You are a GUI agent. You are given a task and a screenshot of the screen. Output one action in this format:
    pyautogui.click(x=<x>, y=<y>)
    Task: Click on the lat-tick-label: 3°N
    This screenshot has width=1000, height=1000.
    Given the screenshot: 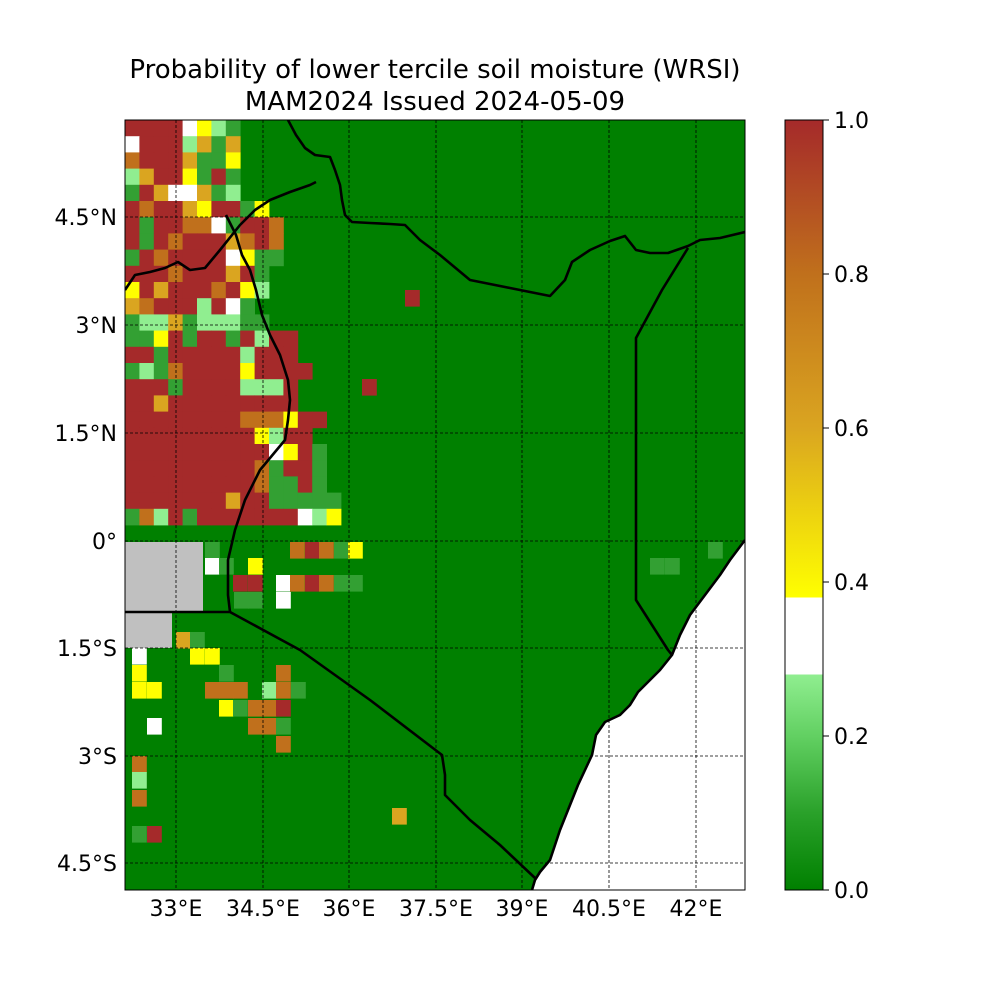 What is the action you would take?
    pyautogui.click(x=96, y=326)
    